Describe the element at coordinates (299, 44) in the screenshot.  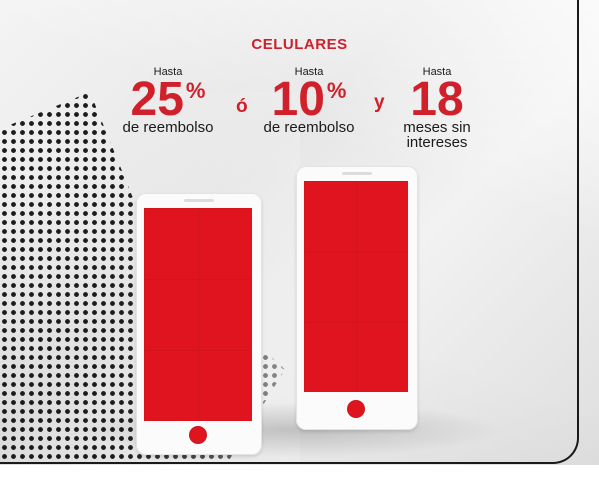
I see `category-title: CELULARES` at that location.